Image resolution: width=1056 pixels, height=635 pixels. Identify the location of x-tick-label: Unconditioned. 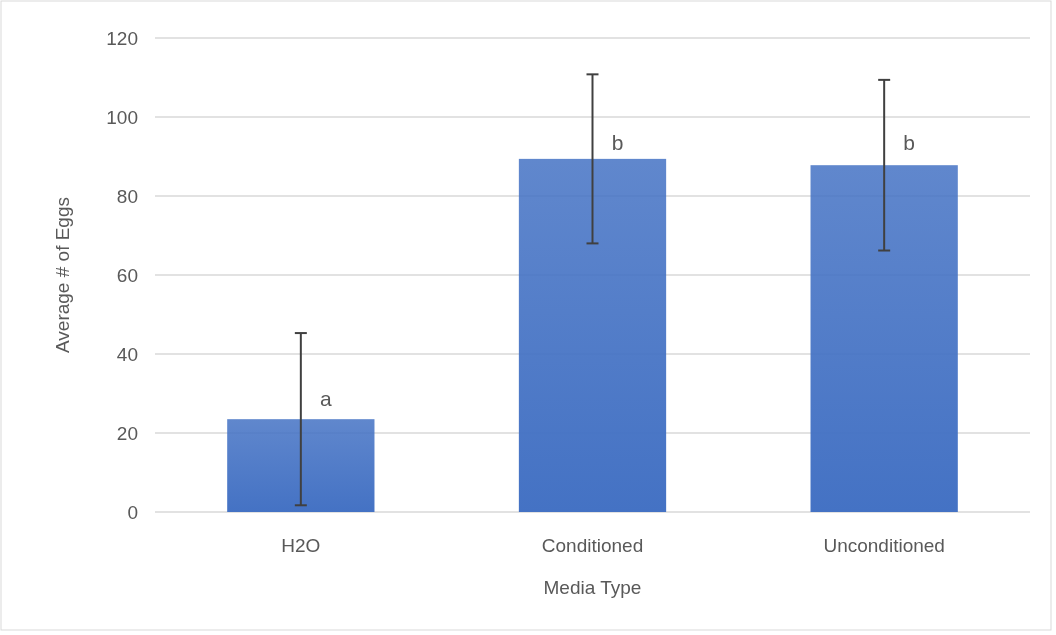
(884, 545).